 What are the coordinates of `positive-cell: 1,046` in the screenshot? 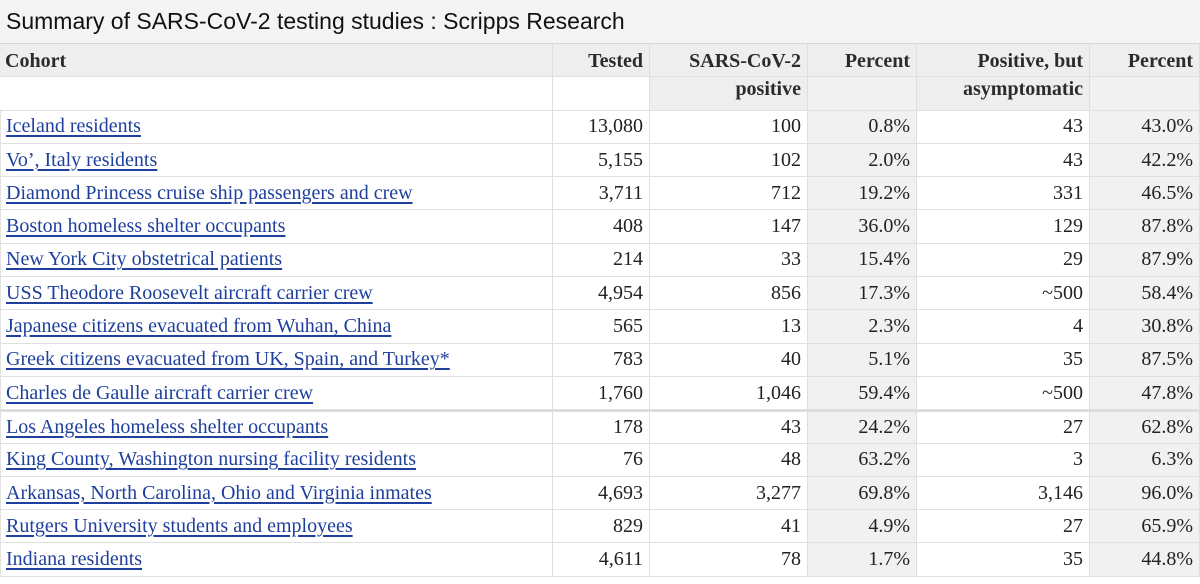 It's located at (729, 393).